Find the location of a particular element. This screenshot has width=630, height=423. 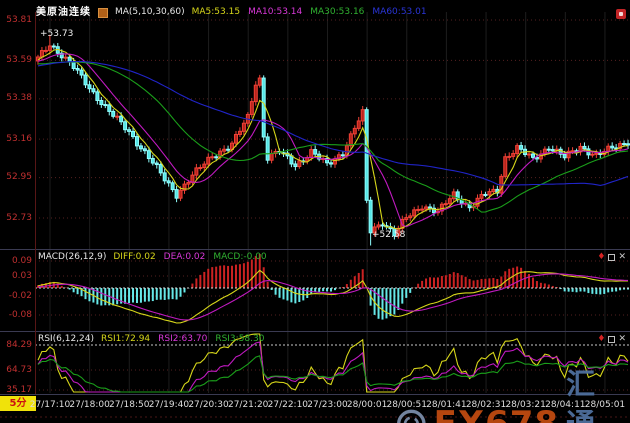

time-axis-label: 27/20:30 is located at coordinates (208, 405).